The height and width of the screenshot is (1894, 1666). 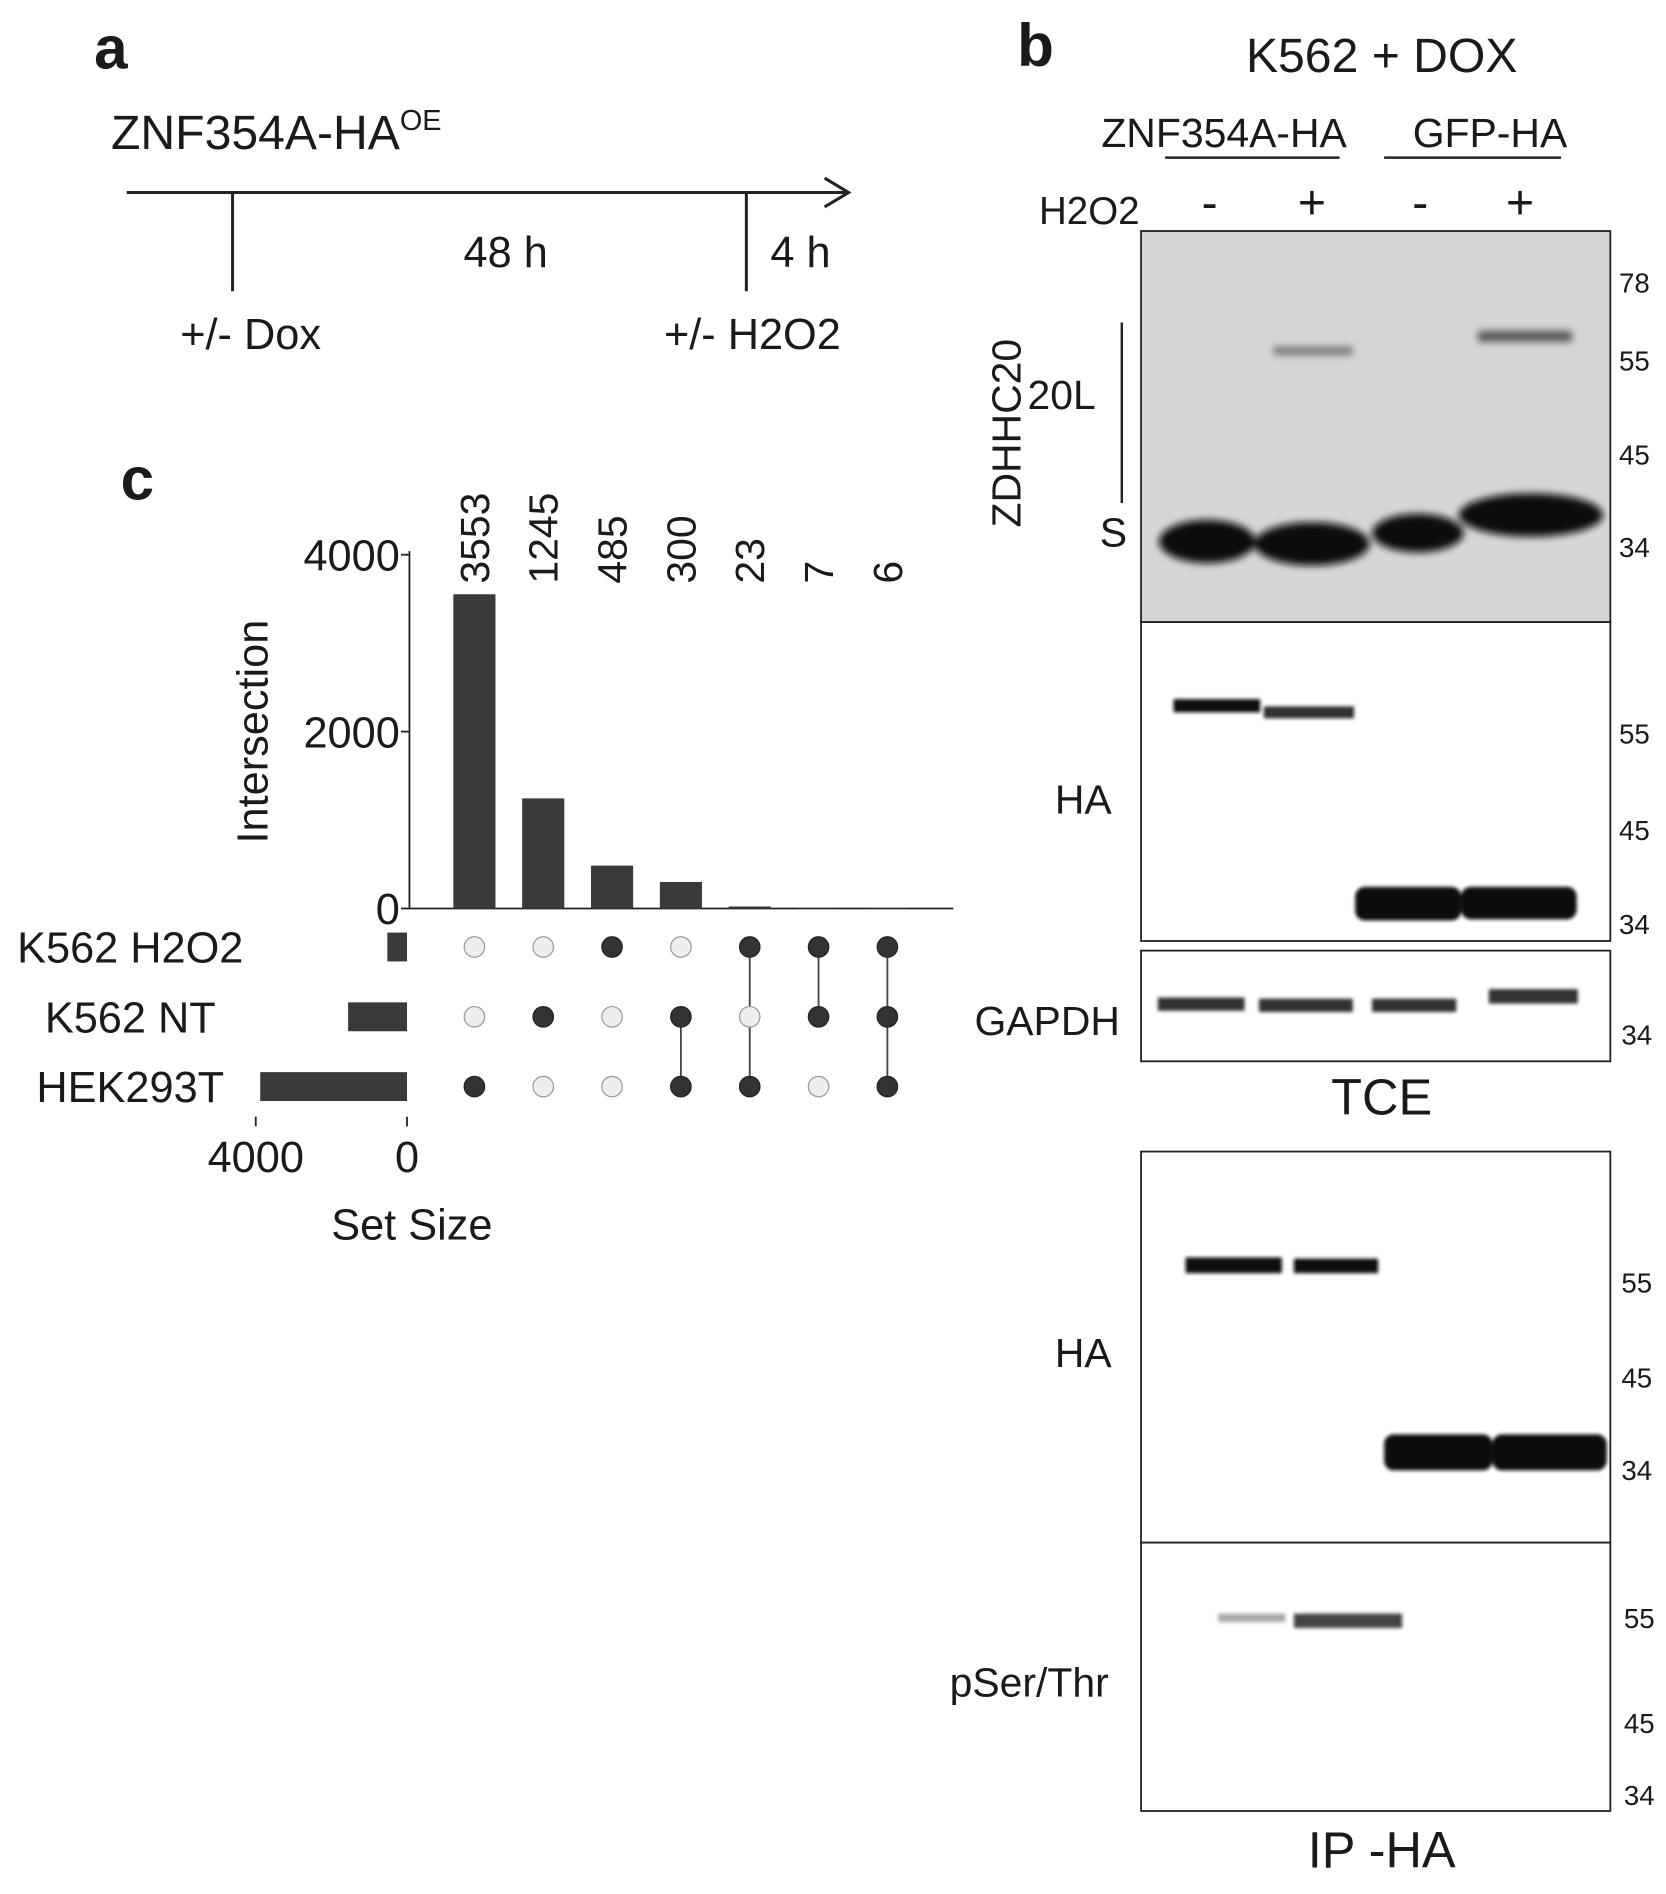 I want to click on panel-label: a, so click(x=111, y=48).